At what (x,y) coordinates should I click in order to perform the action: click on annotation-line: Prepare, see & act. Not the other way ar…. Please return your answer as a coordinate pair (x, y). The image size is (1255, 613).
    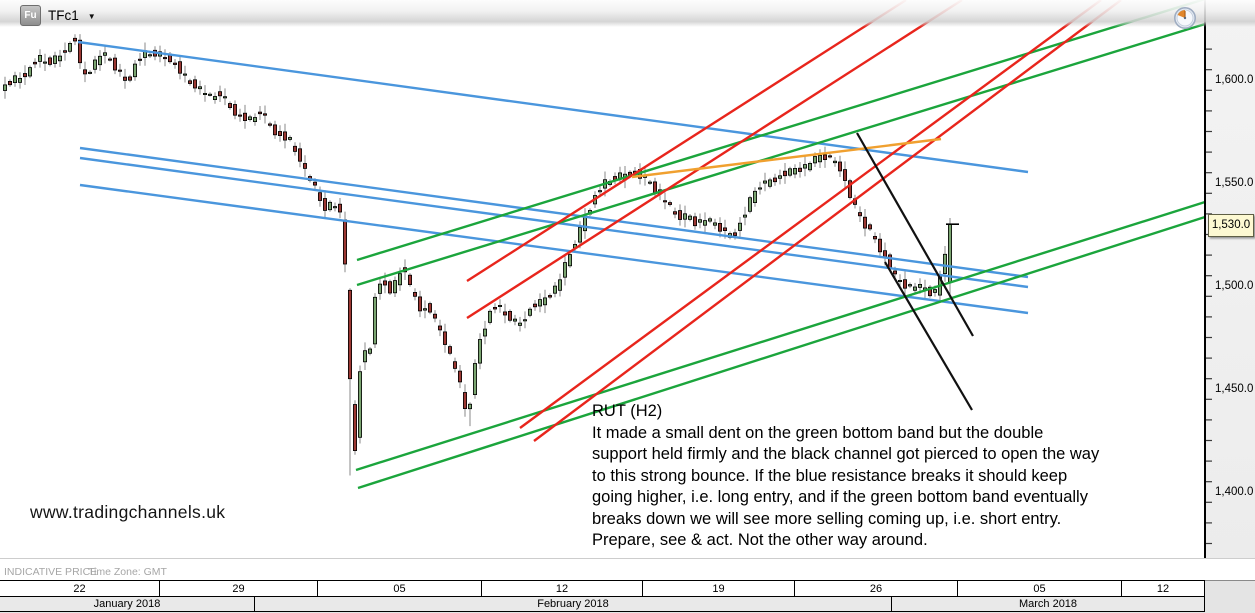
    Looking at the image, I should click on (760, 540).